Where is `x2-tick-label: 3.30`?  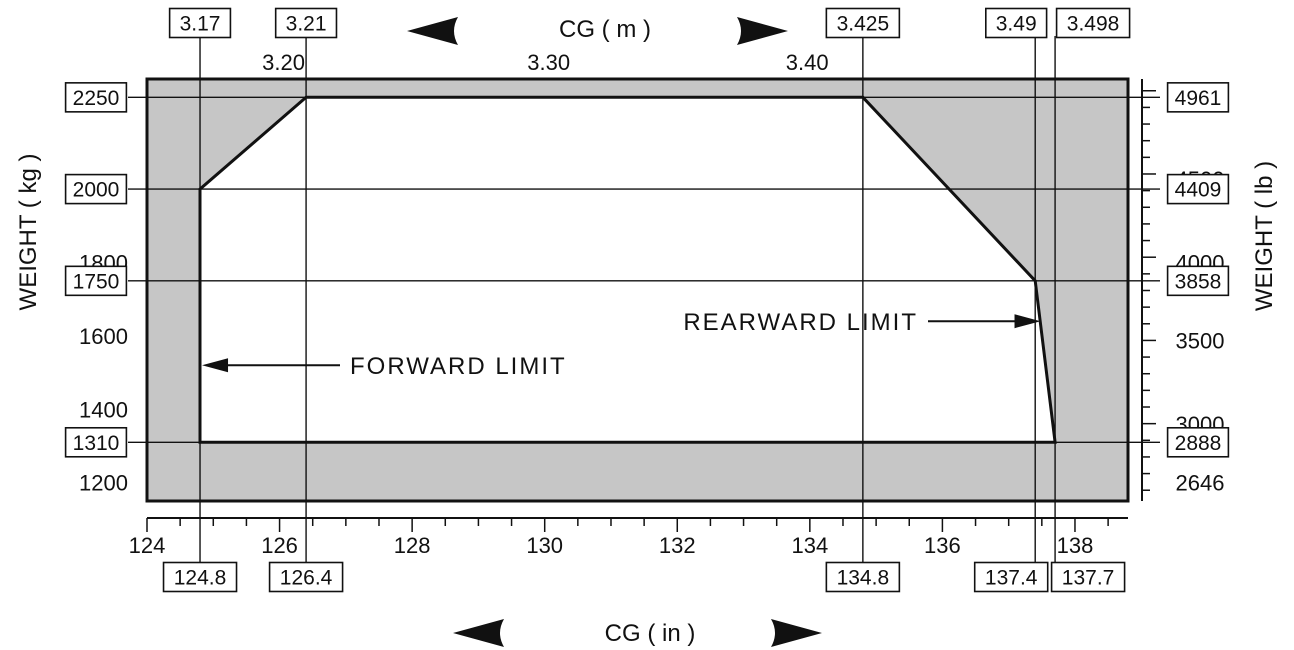 x2-tick-label: 3.30 is located at coordinates (548, 62).